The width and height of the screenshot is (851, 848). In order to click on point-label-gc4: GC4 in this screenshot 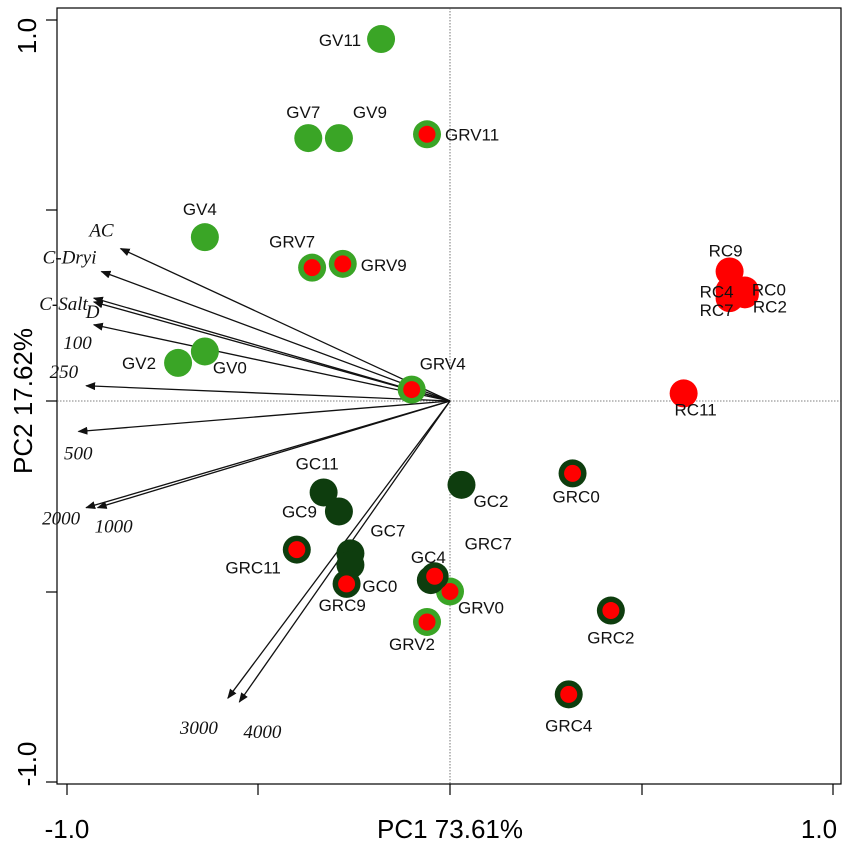, I will do `click(428, 557)`.